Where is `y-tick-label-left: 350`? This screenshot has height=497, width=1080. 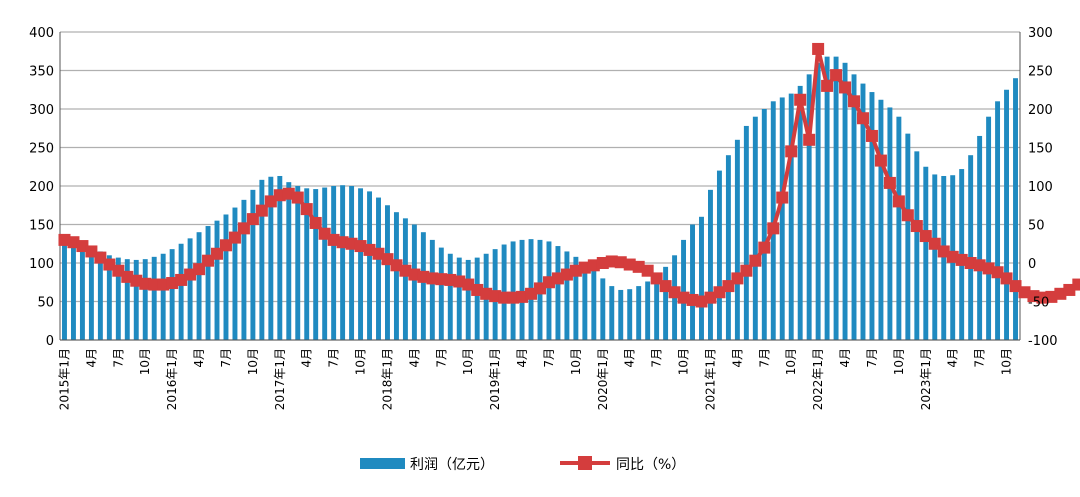 y-tick-label-left: 350 is located at coordinates (41, 72).